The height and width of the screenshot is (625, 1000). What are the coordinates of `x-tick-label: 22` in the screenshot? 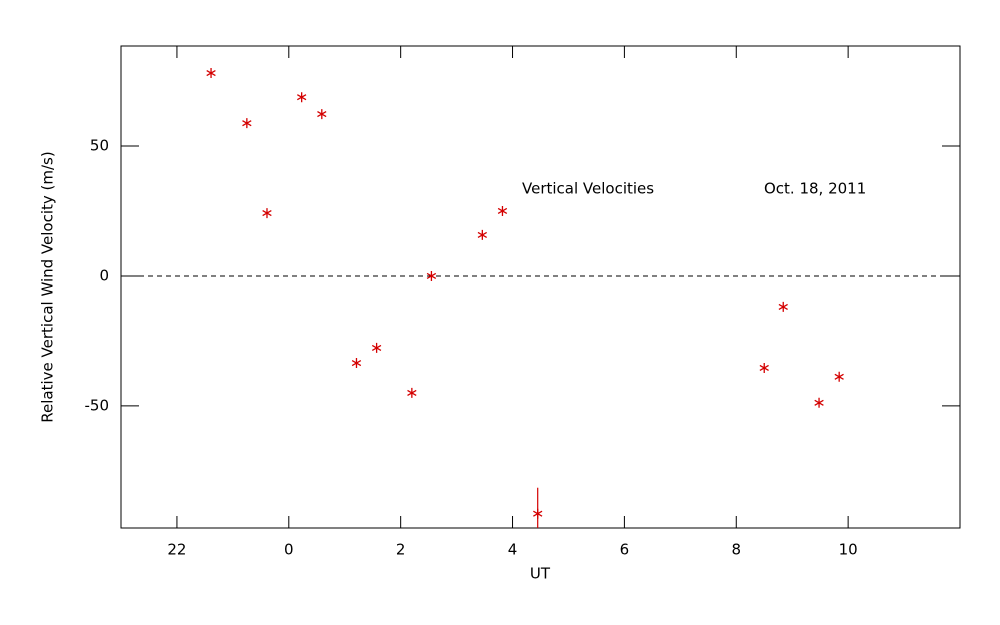 It's located at (176, 550).